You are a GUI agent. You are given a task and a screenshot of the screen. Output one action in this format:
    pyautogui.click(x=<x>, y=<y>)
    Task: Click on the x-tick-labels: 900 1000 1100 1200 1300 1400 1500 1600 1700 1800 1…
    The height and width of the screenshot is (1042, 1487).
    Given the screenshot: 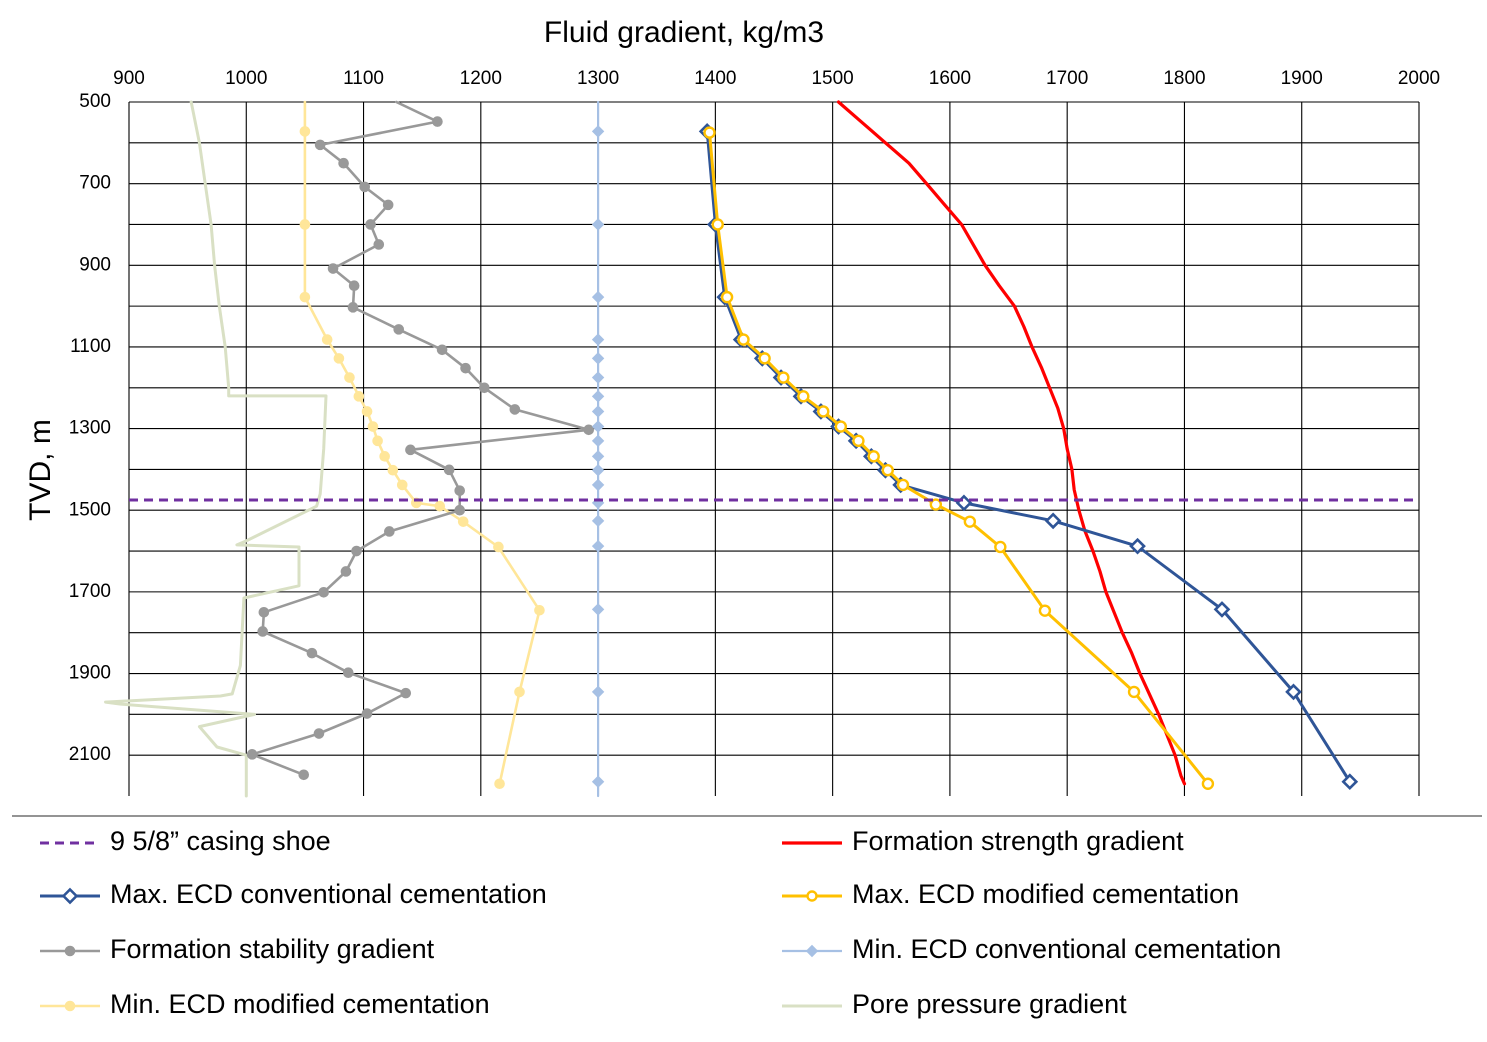 What is the action you would take?
    pyautogui.click(x=776, y=78)
    